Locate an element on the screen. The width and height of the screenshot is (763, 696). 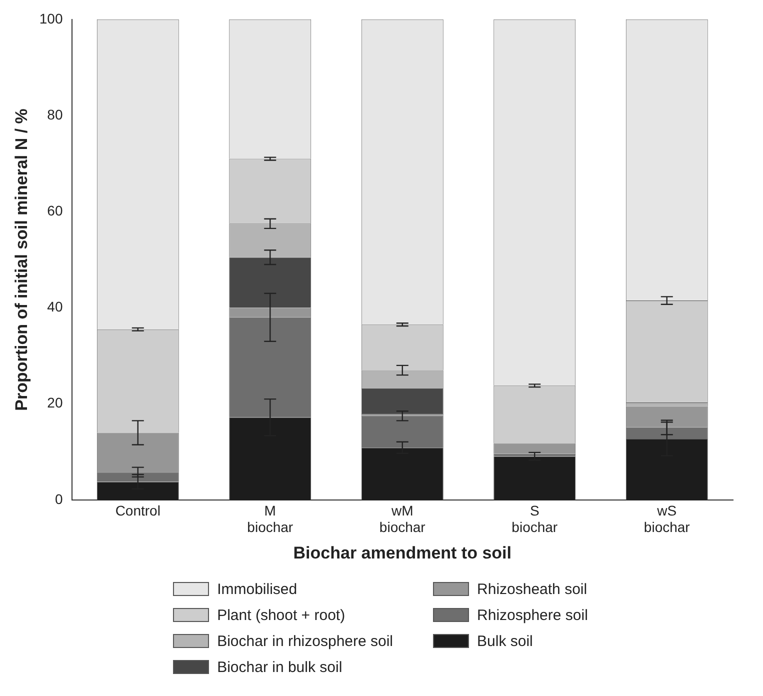
y-tick-label: 0 is located at coordinates (58, 498).